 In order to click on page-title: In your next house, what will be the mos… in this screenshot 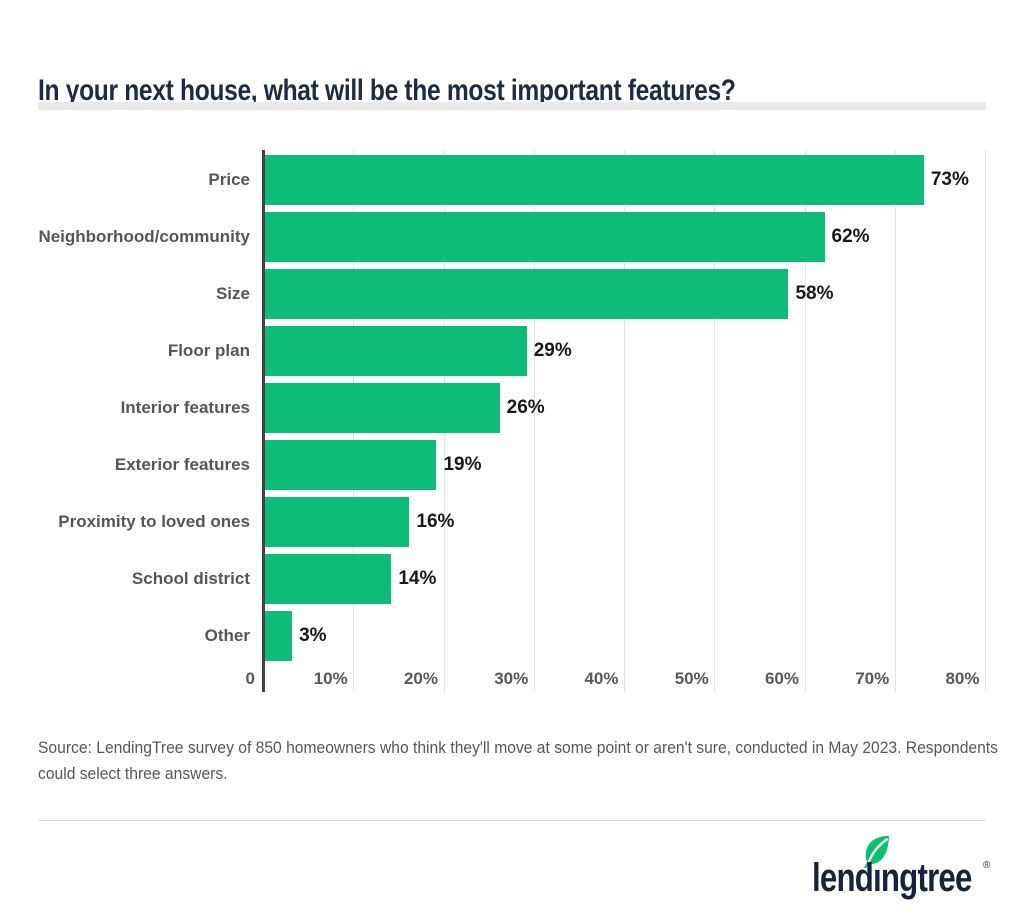, I will do `click(387, 91)`.